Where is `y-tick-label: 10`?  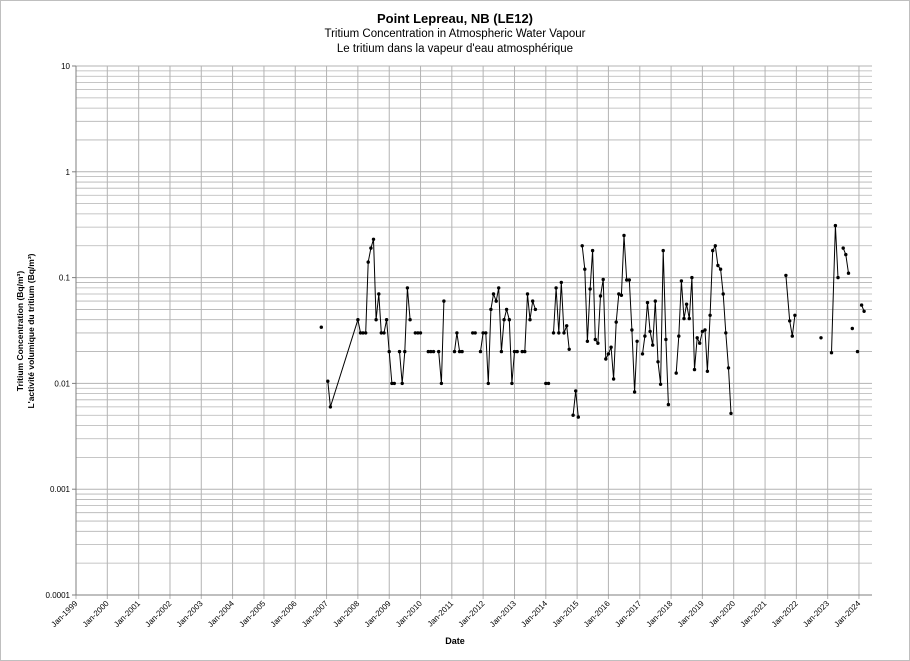 y-tick-label: 10 is located at coordinates (65, 66).